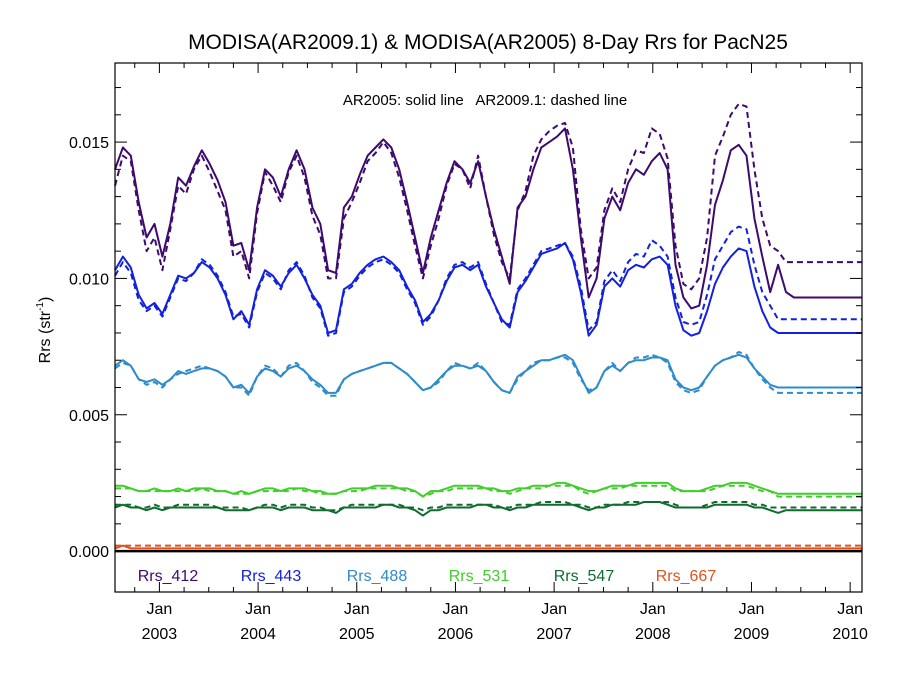 Image resolution: width=900 pixels, height=675 pixels. I want to click on rrs-488-ar2005-solid-line, so click(488, 373).